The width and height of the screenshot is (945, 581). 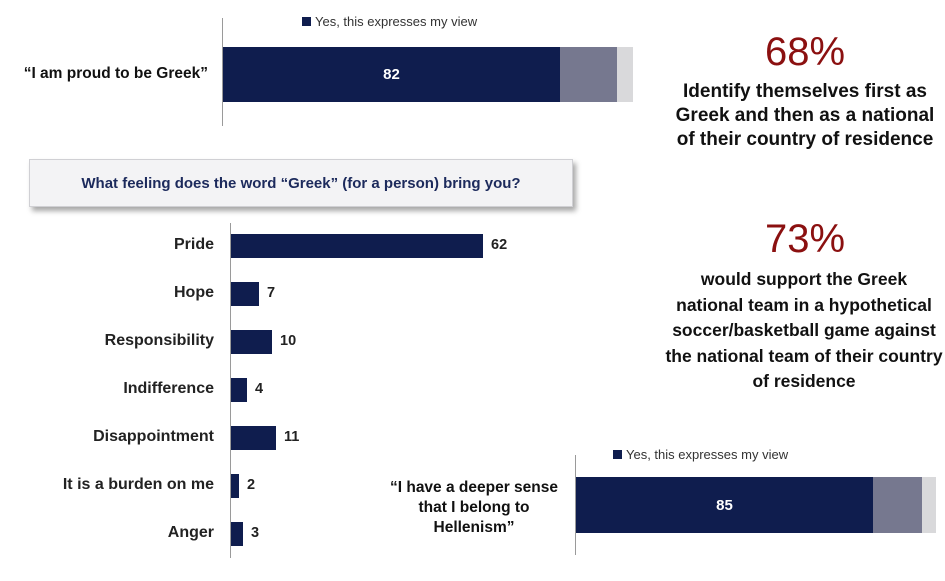 I want to click on top-legend: Yes, this expresses my view, so click(x=389, y=21).